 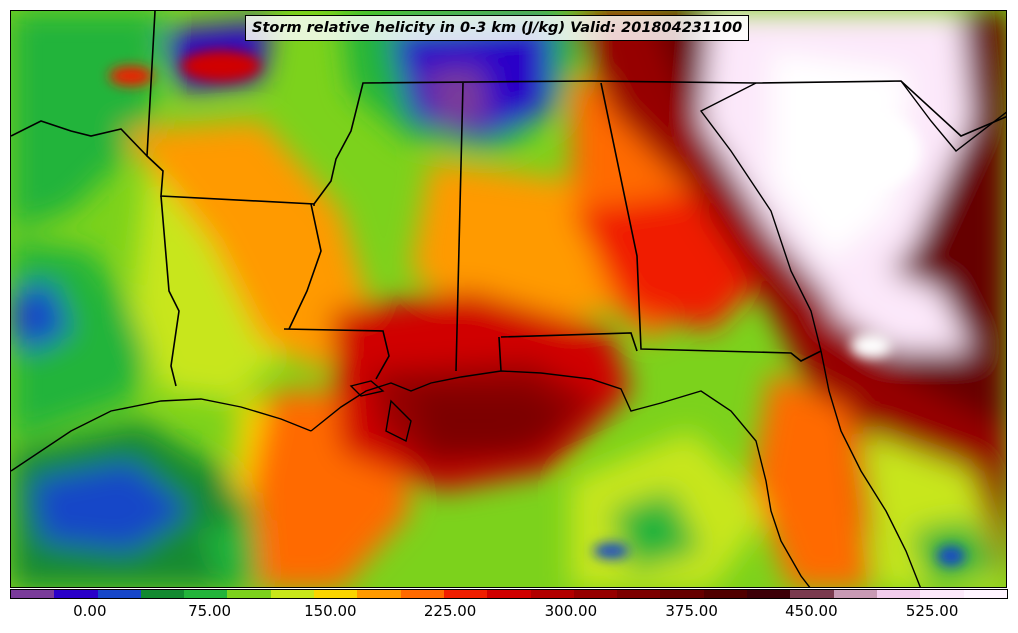 I want to click on colorbar-tick-label: 525.00, so click(x=932, y=611).